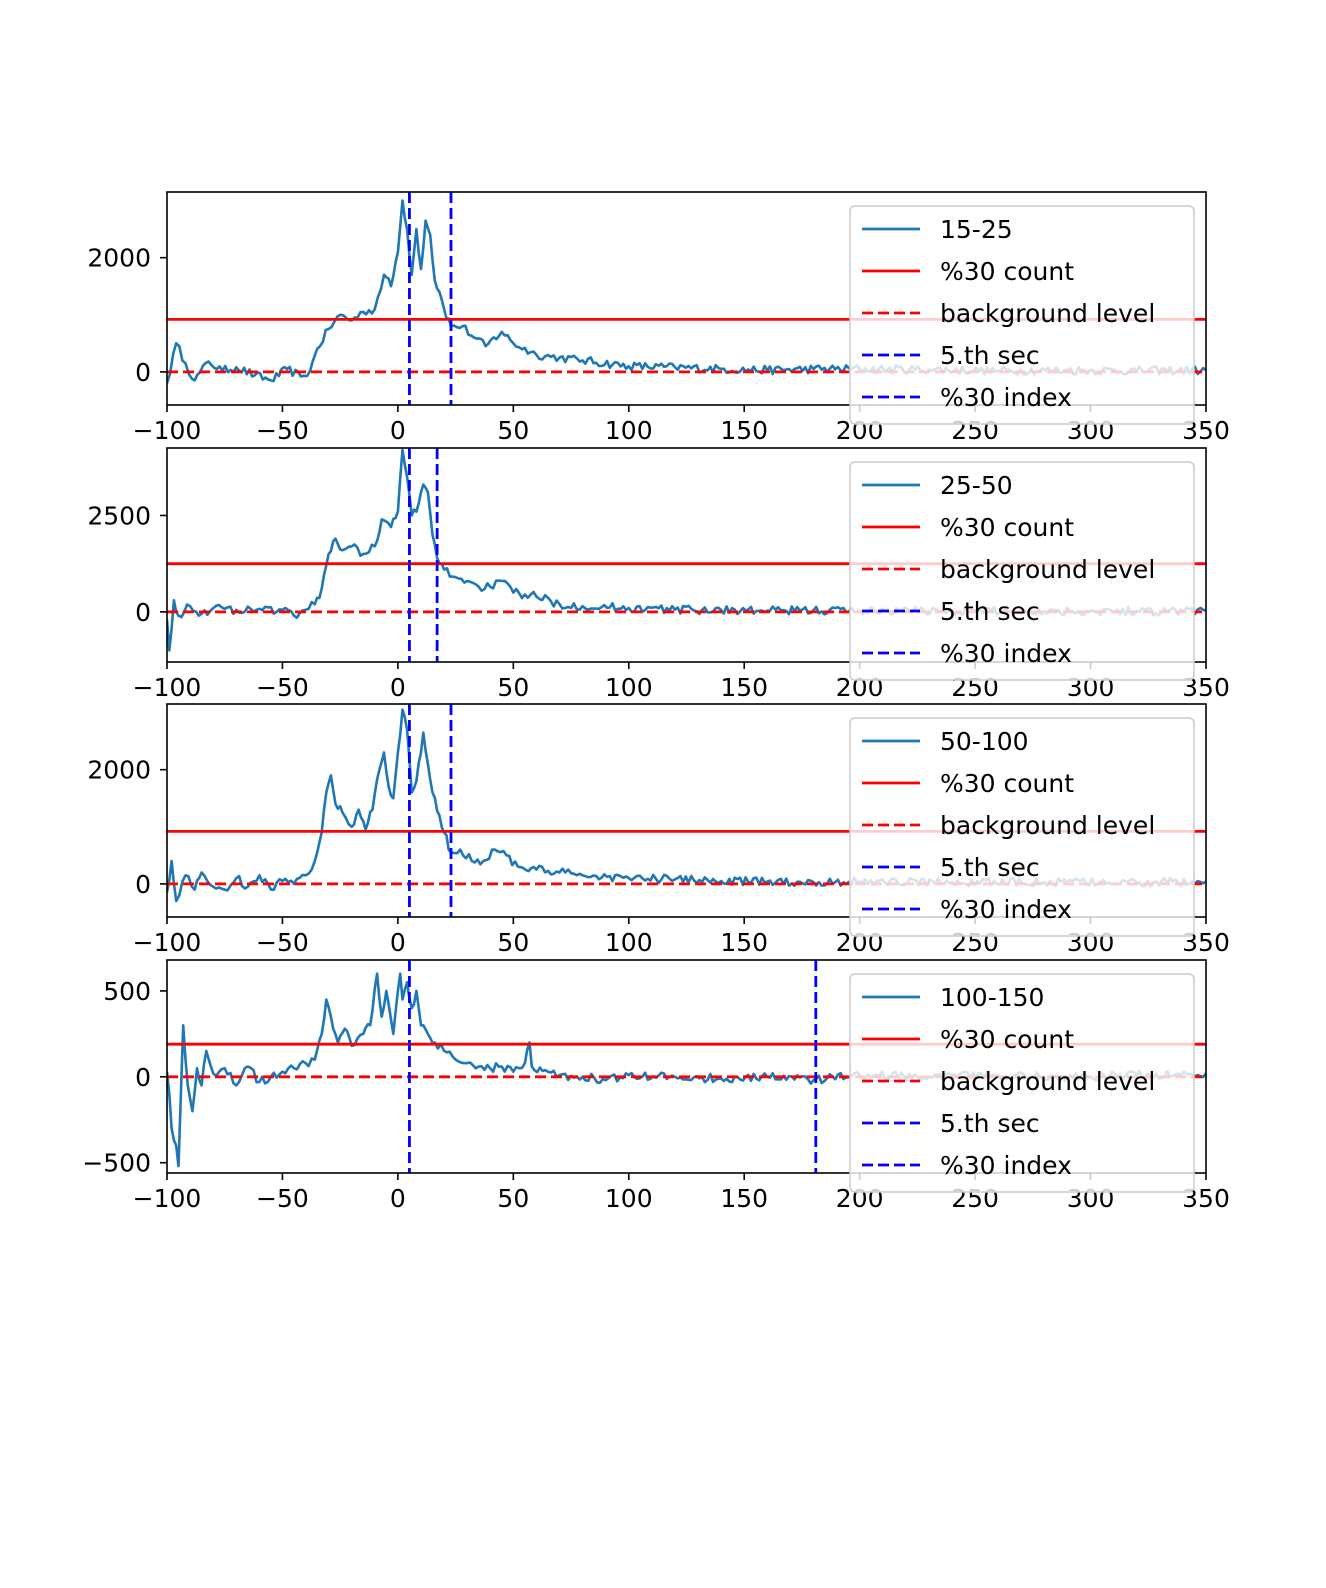 This screenshot has width=1326, height=1588. What do you see at coordinates (976, 485) in the screenshot?
I see `legend-label: 25-50` at bounding box center [976, 485].